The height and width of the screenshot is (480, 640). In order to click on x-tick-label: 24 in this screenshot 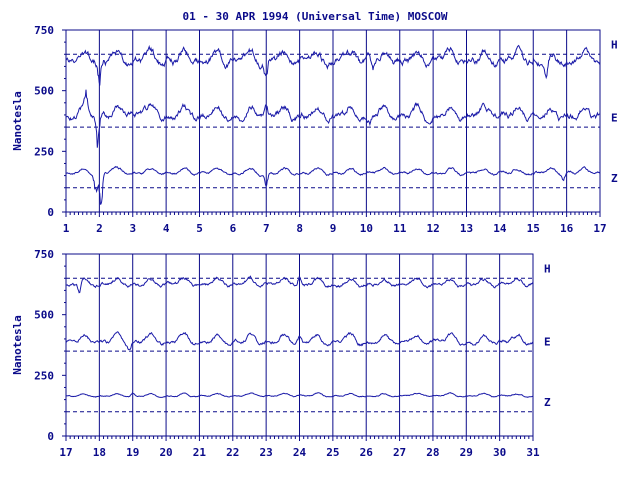, I will do `click(300, 452)`.